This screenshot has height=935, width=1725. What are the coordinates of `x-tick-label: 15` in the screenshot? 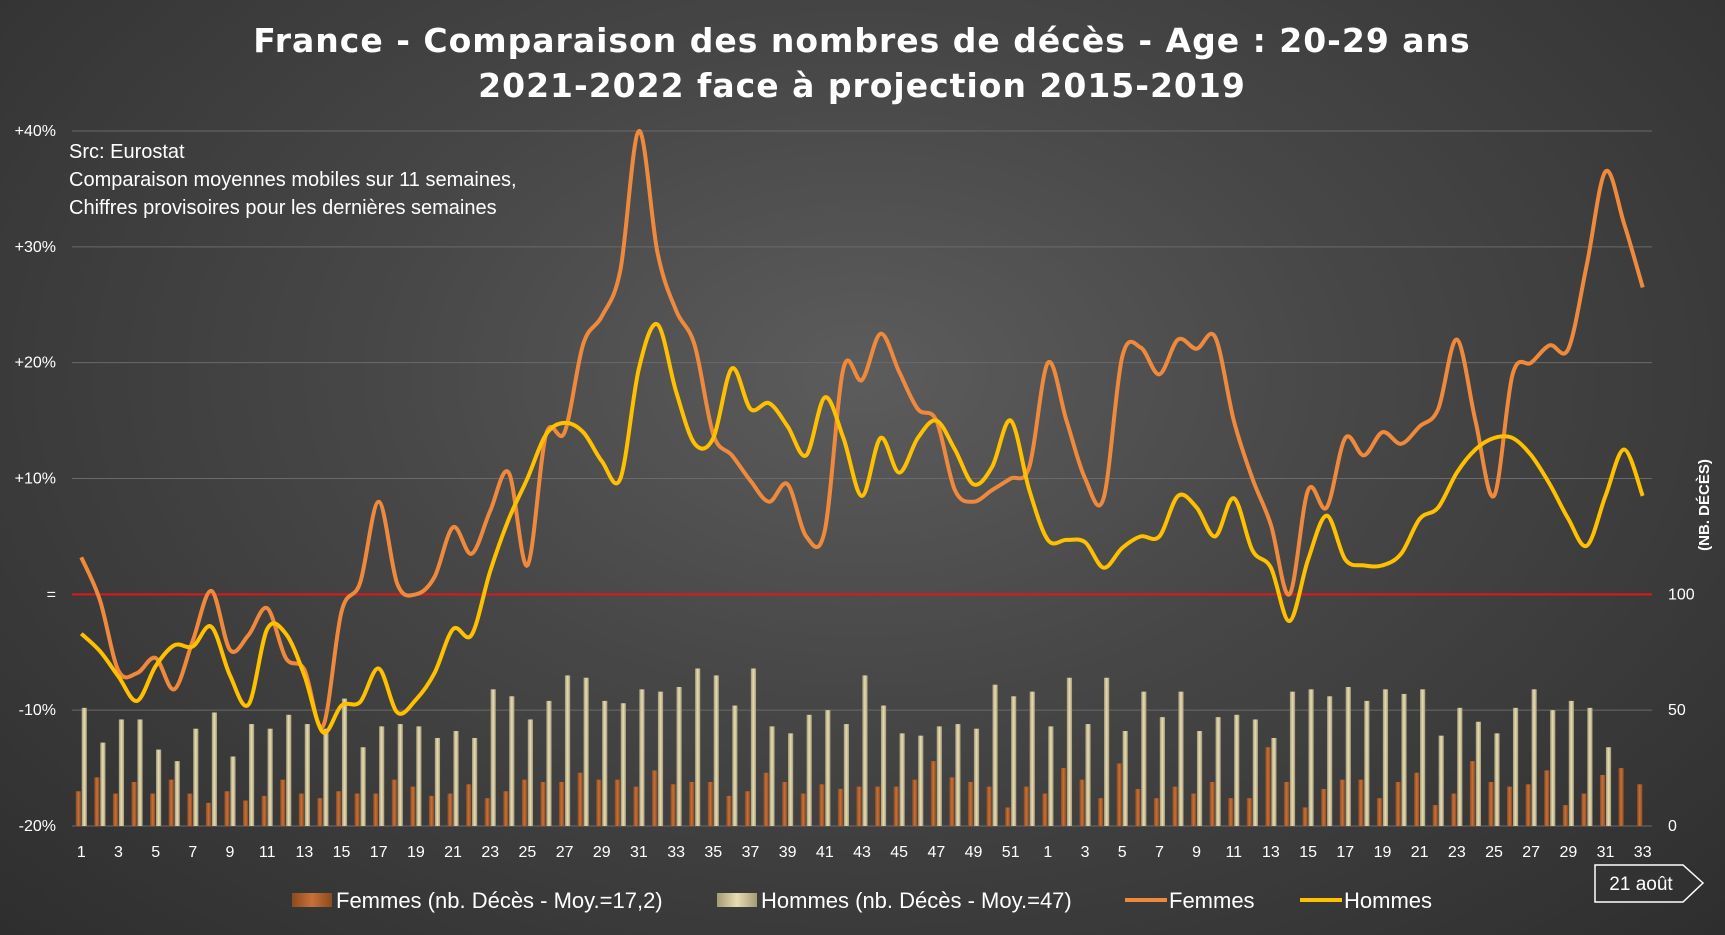 It's located at (1308, 852).